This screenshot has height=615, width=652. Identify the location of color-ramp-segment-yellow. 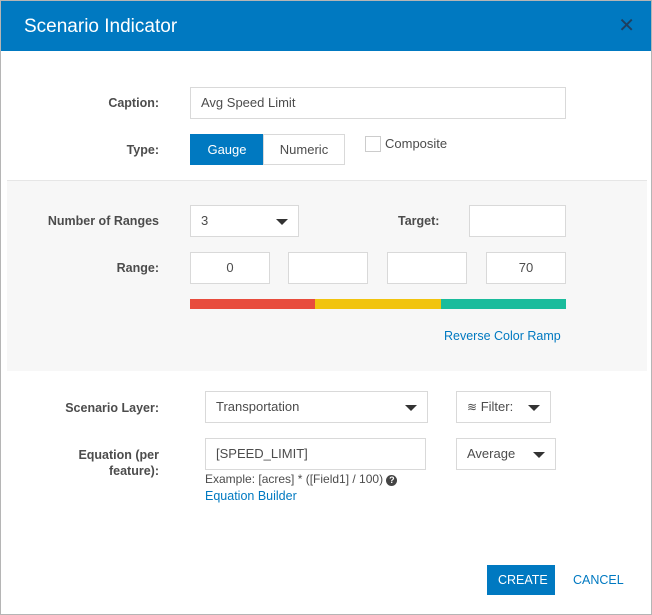
(378, 304).